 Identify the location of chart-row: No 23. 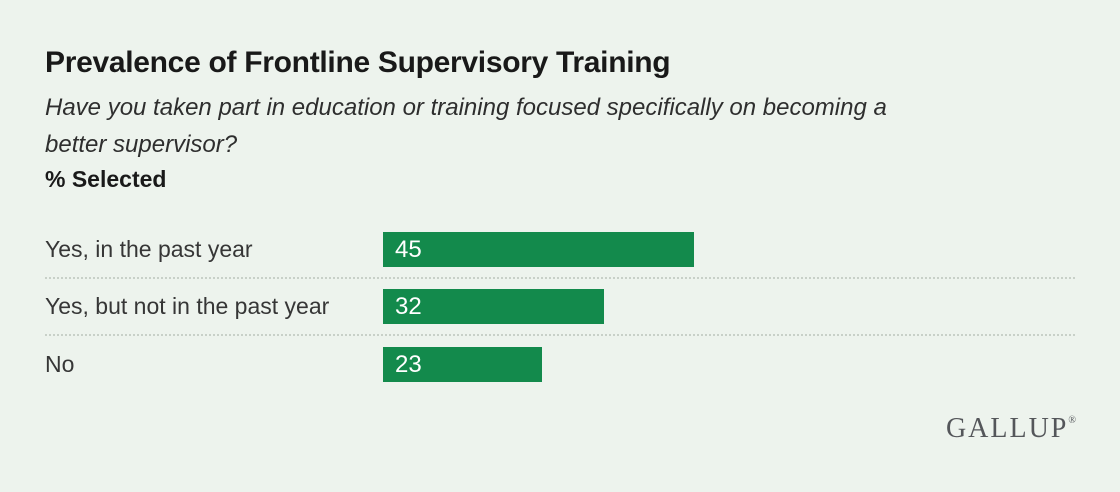
(560, 364).